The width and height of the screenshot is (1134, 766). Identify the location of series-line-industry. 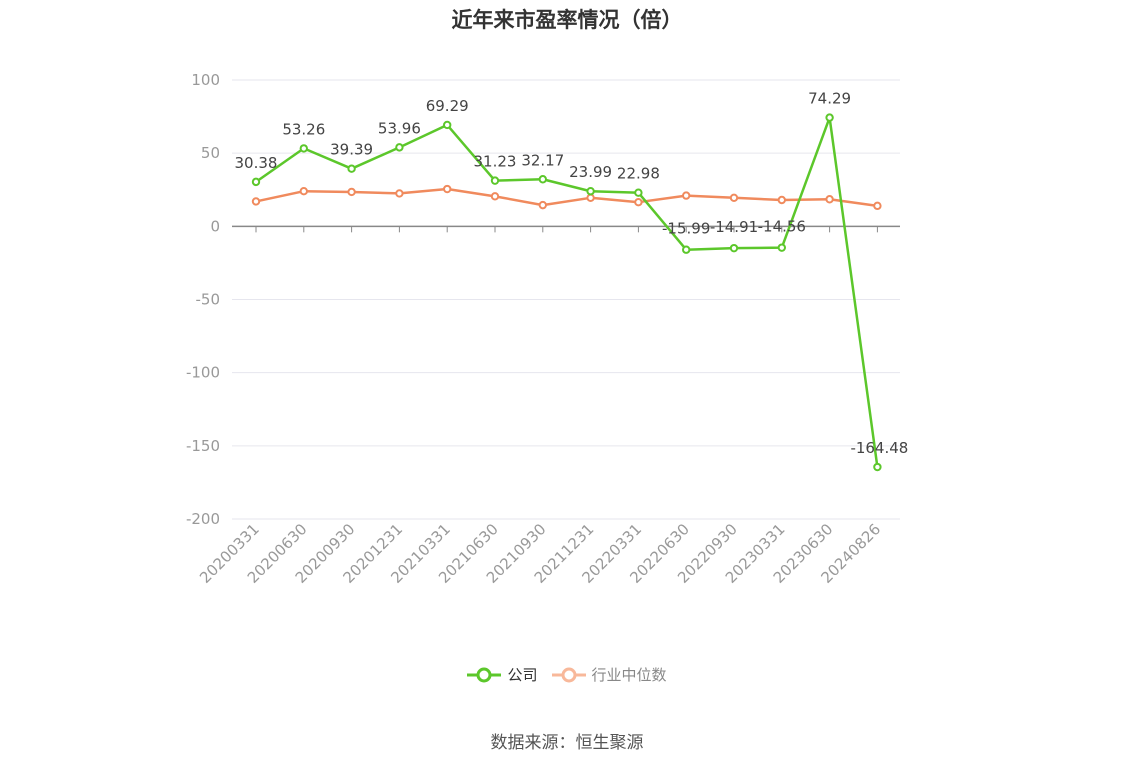
(566, 197).